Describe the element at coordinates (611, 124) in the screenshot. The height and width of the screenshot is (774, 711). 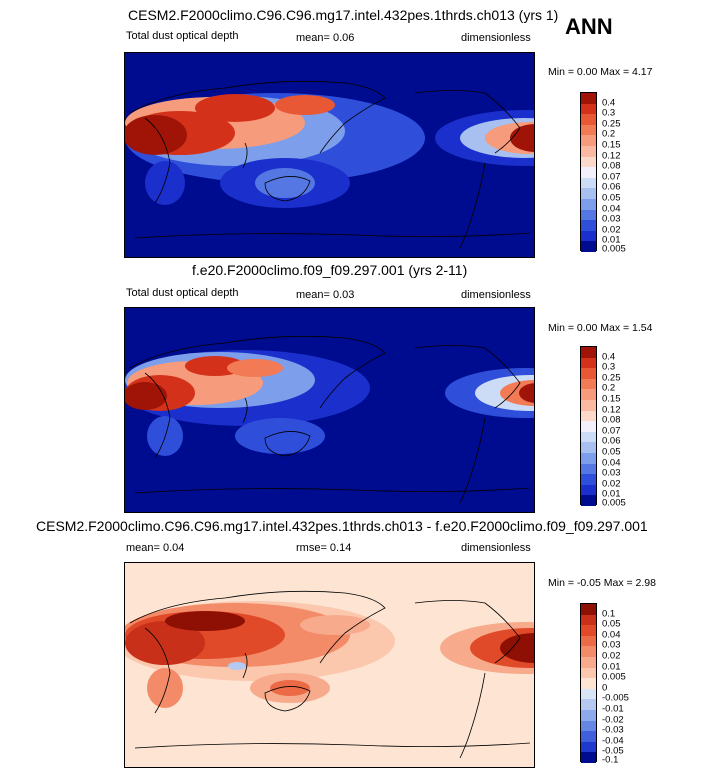
I see `cbar1-label: 0.25` at that location.